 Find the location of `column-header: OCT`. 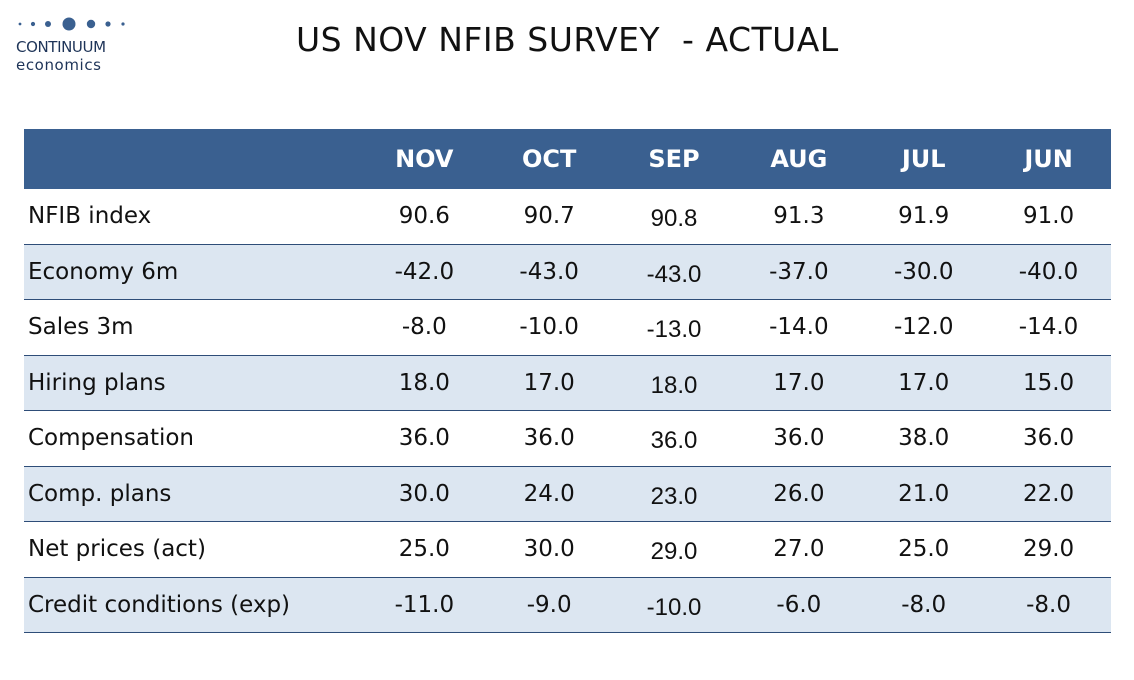

column-header: OCT is located at coordinates (549, 159).